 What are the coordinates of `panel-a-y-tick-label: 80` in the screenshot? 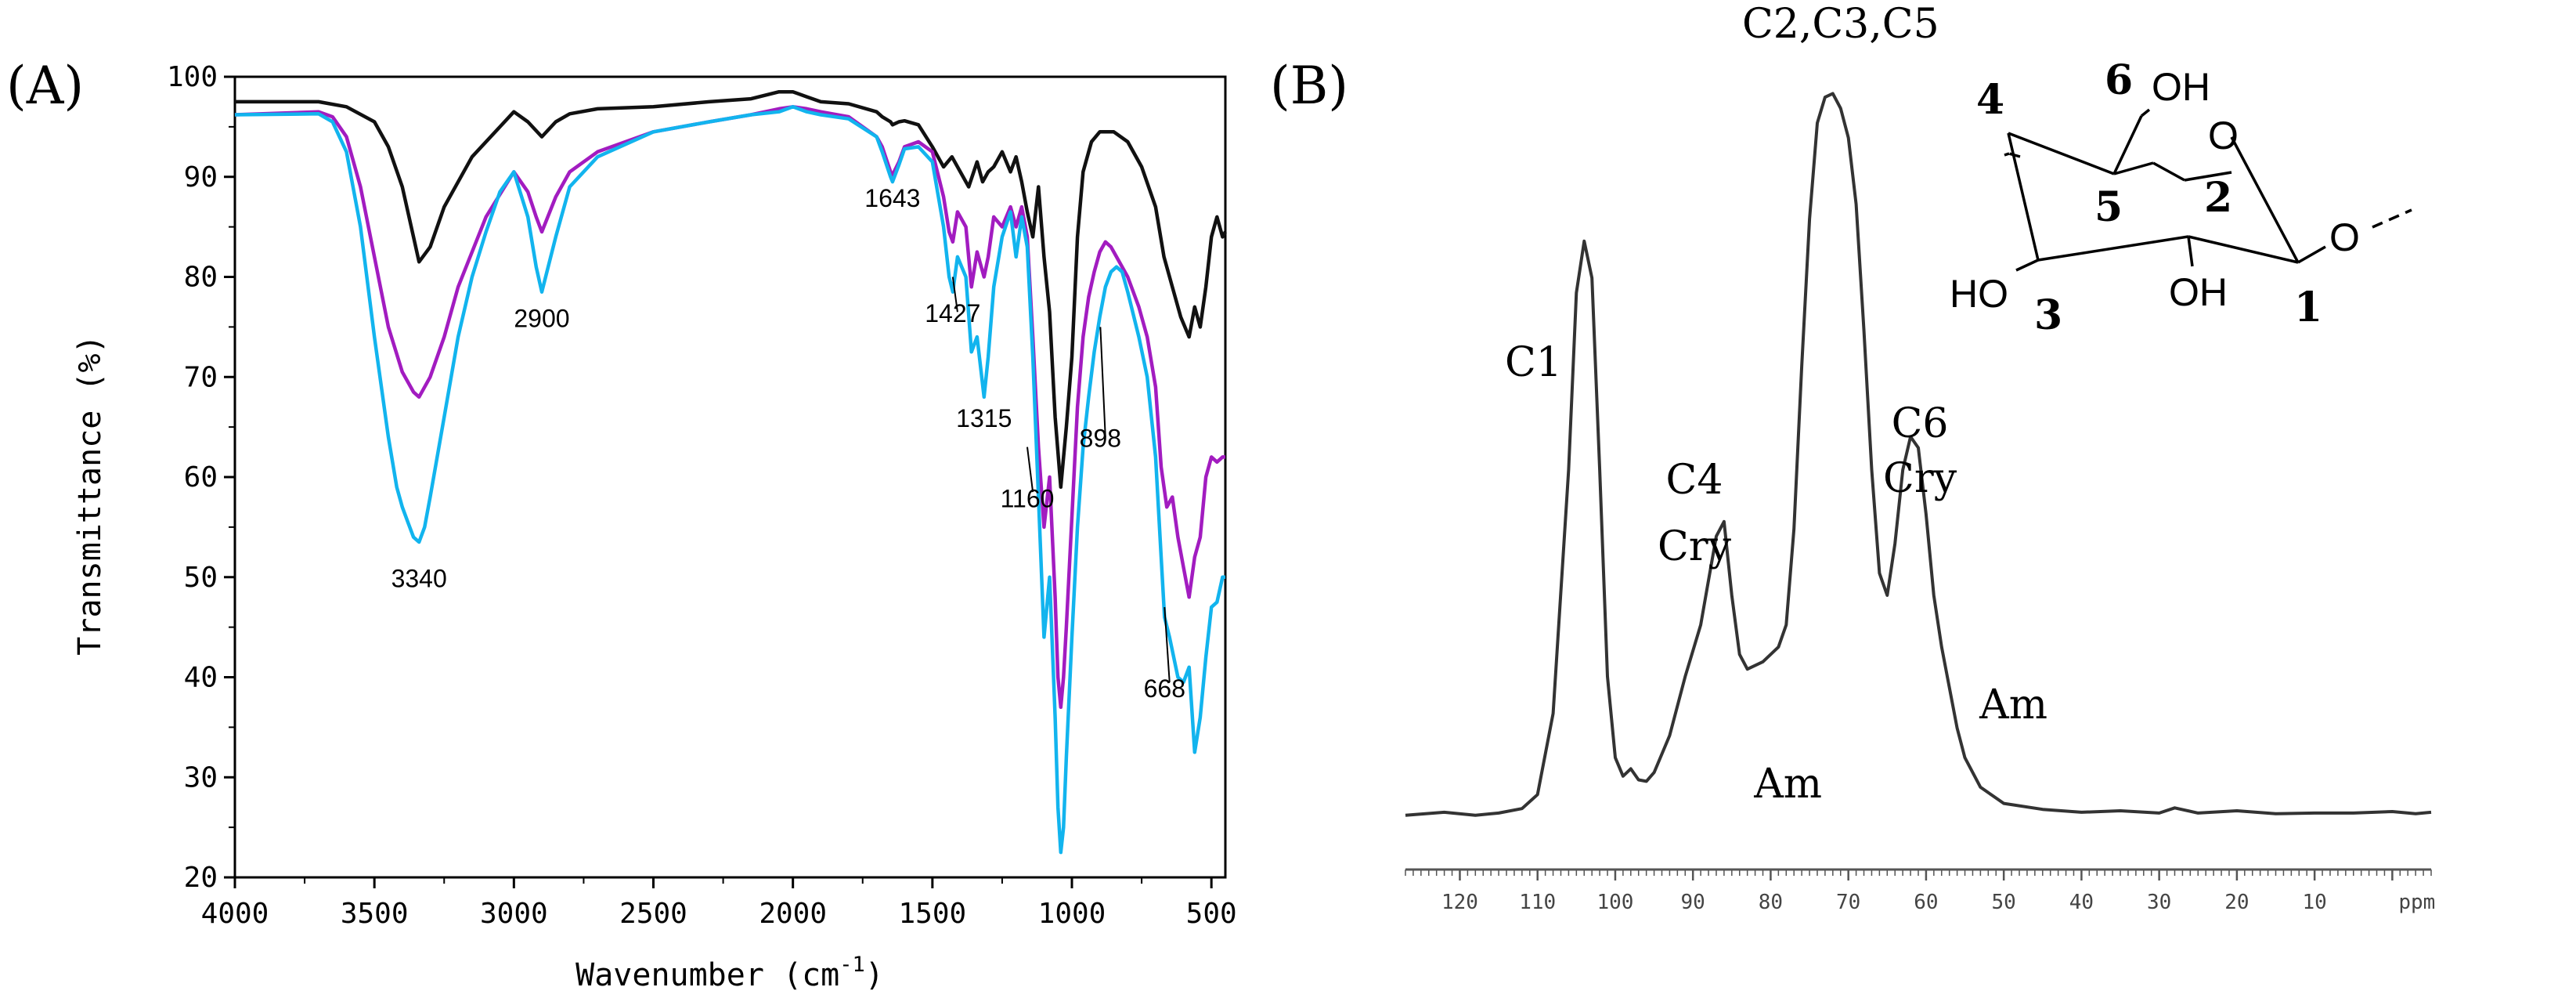 It's located at (201, 278).